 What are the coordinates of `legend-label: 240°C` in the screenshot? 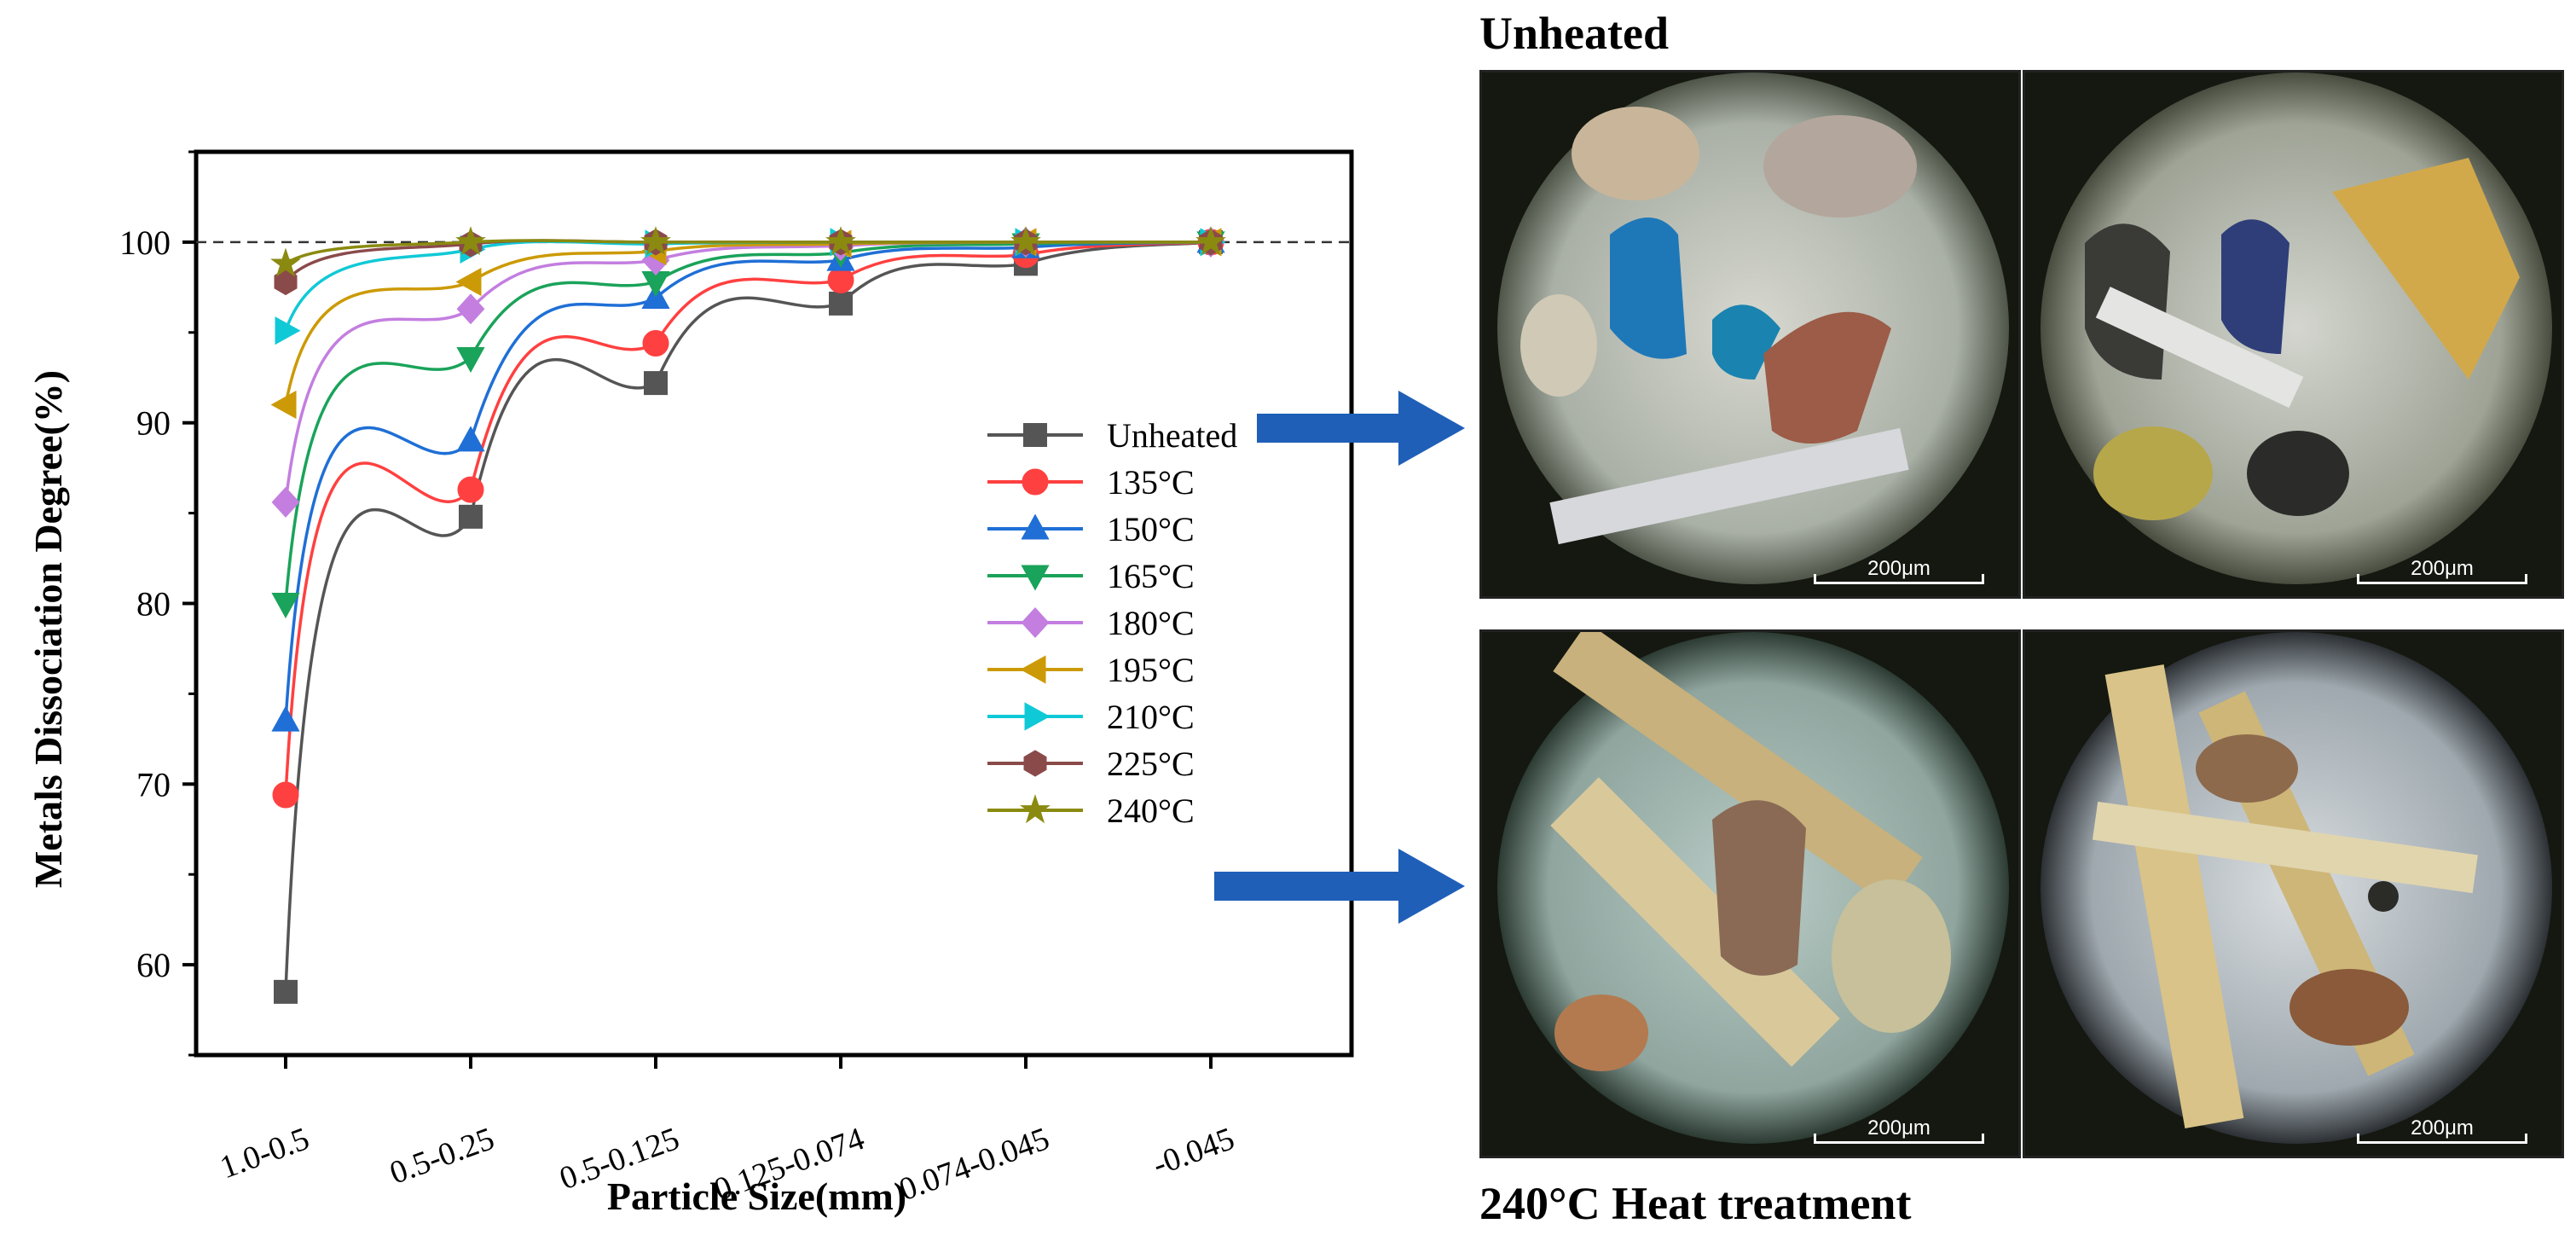 It's located at (1151, 811).